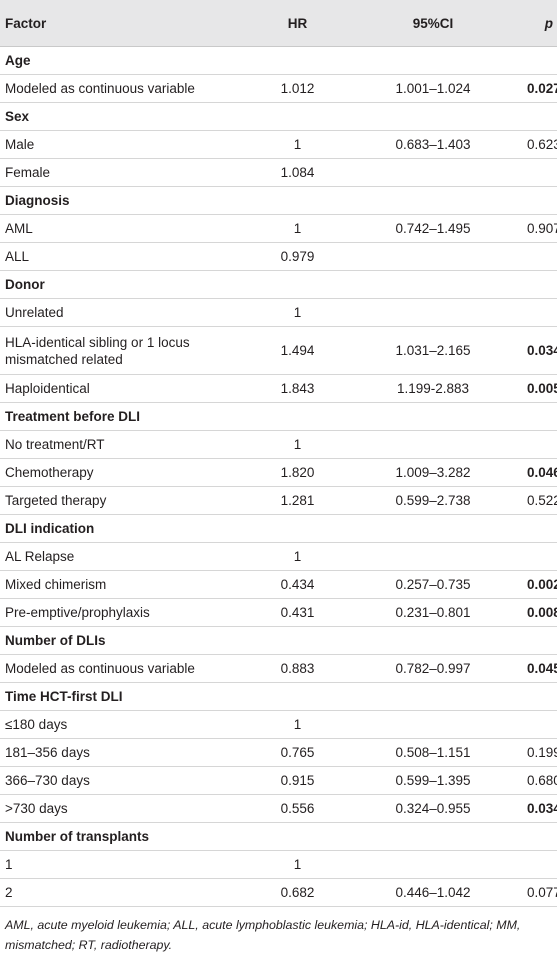  Describe the element at coordinates (541, 144) in the screenshot. I see `p-cell: 0.623` at that location.